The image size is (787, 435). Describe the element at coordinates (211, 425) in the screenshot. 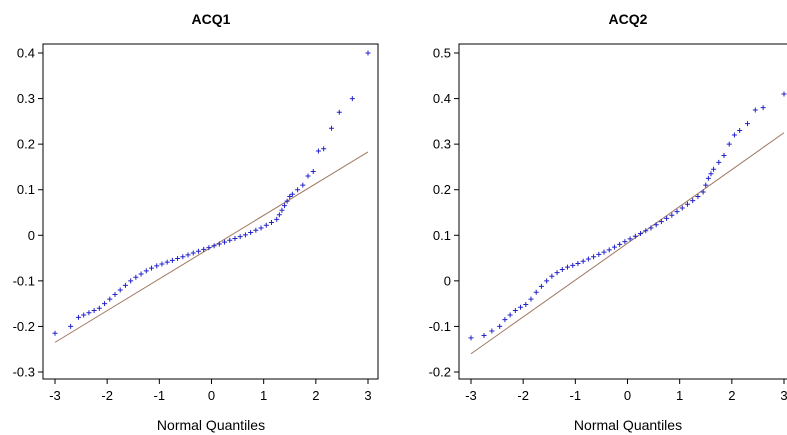

I see `x-axis-label: Normal Quantiles` at that location.